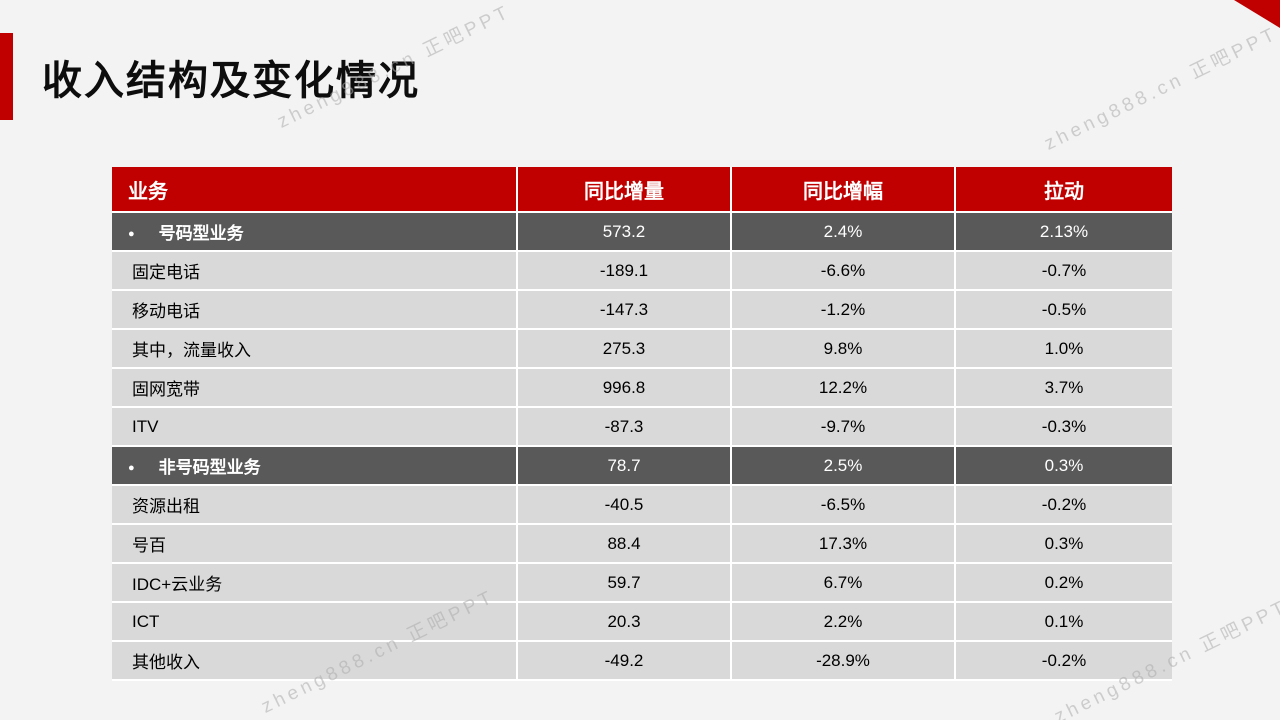  I want to click on watermark: zheng888.cn 正吧PPT, so click(1160, 89).